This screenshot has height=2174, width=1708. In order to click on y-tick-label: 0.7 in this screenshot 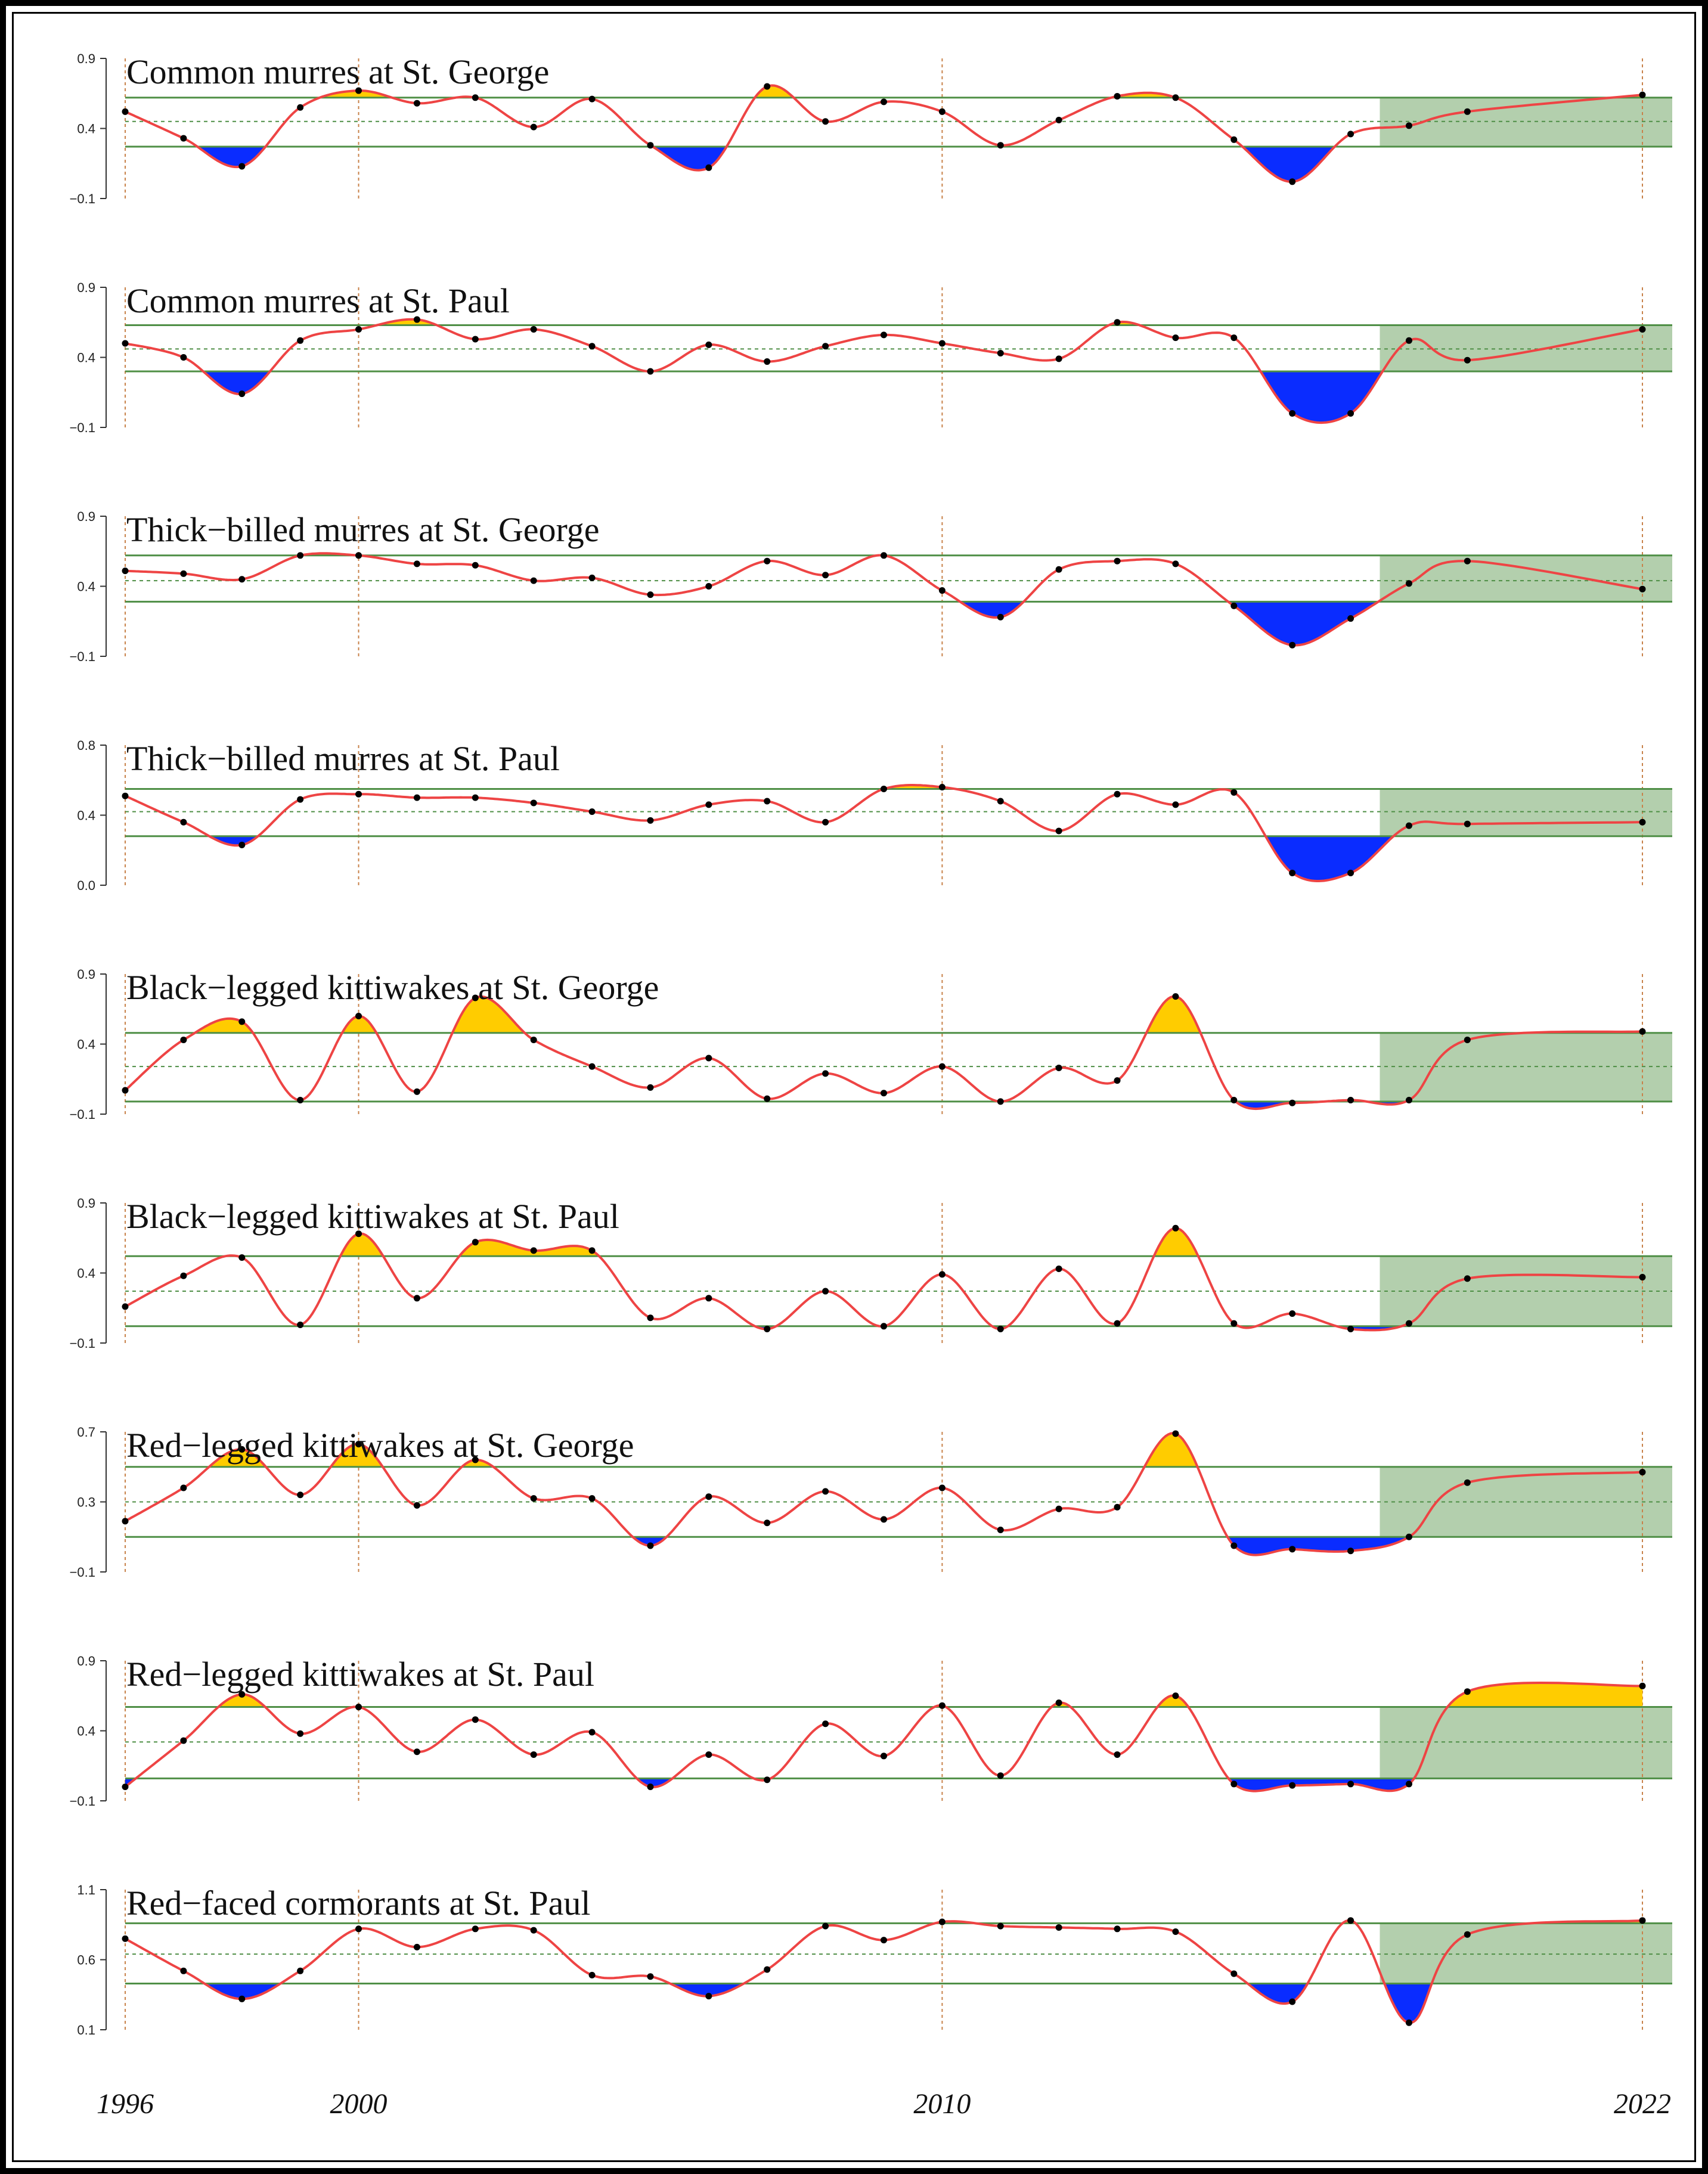, I will do `click(86, 1432)`.